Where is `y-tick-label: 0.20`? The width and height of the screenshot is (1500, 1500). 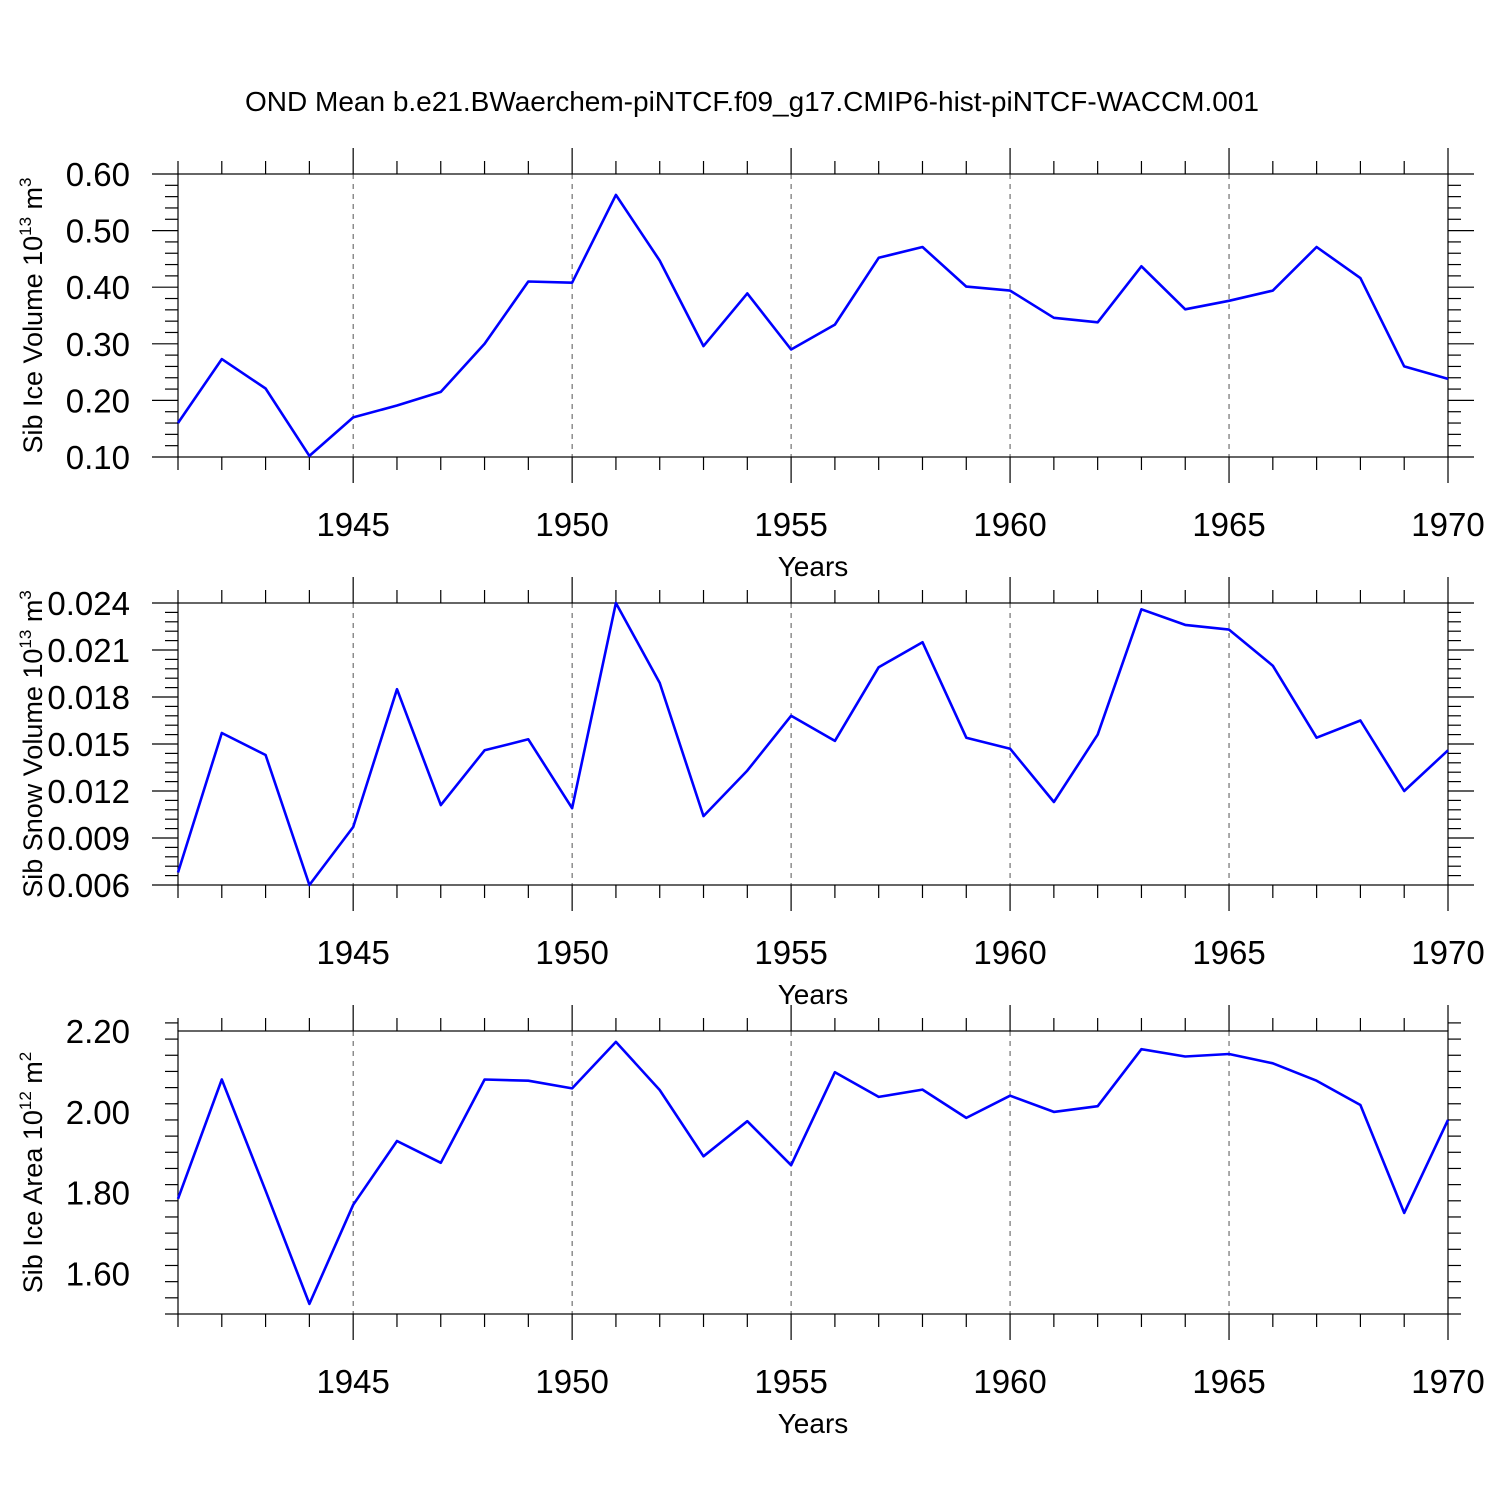
y-tick-label: 0.20 is located at coordinates (98, 400).